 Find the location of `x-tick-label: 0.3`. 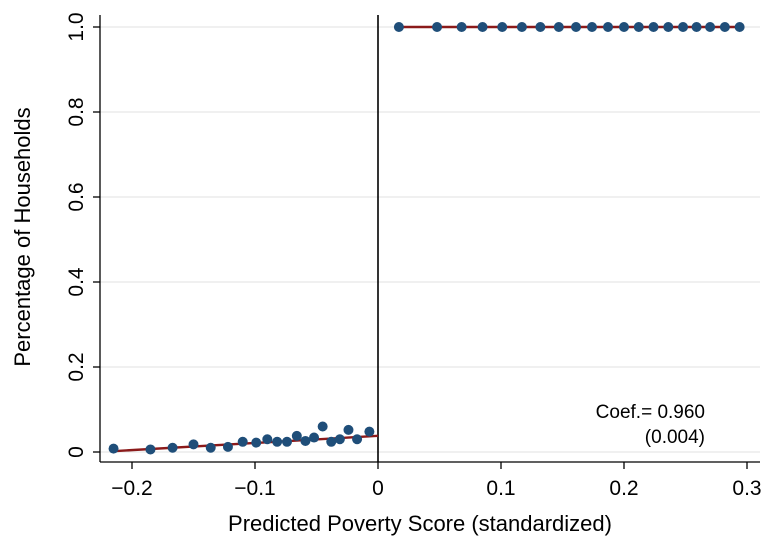

x-tick-label: 0.3 is located at coordinates (746, 488).